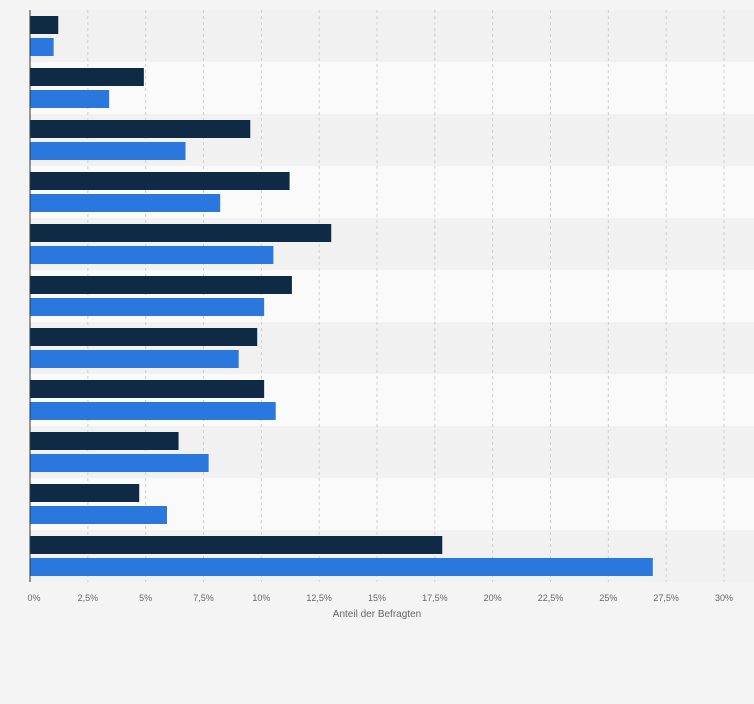 This screenshot has width=754, height=704. I want to click on x-tick-label: 15%, so click(377, 598).